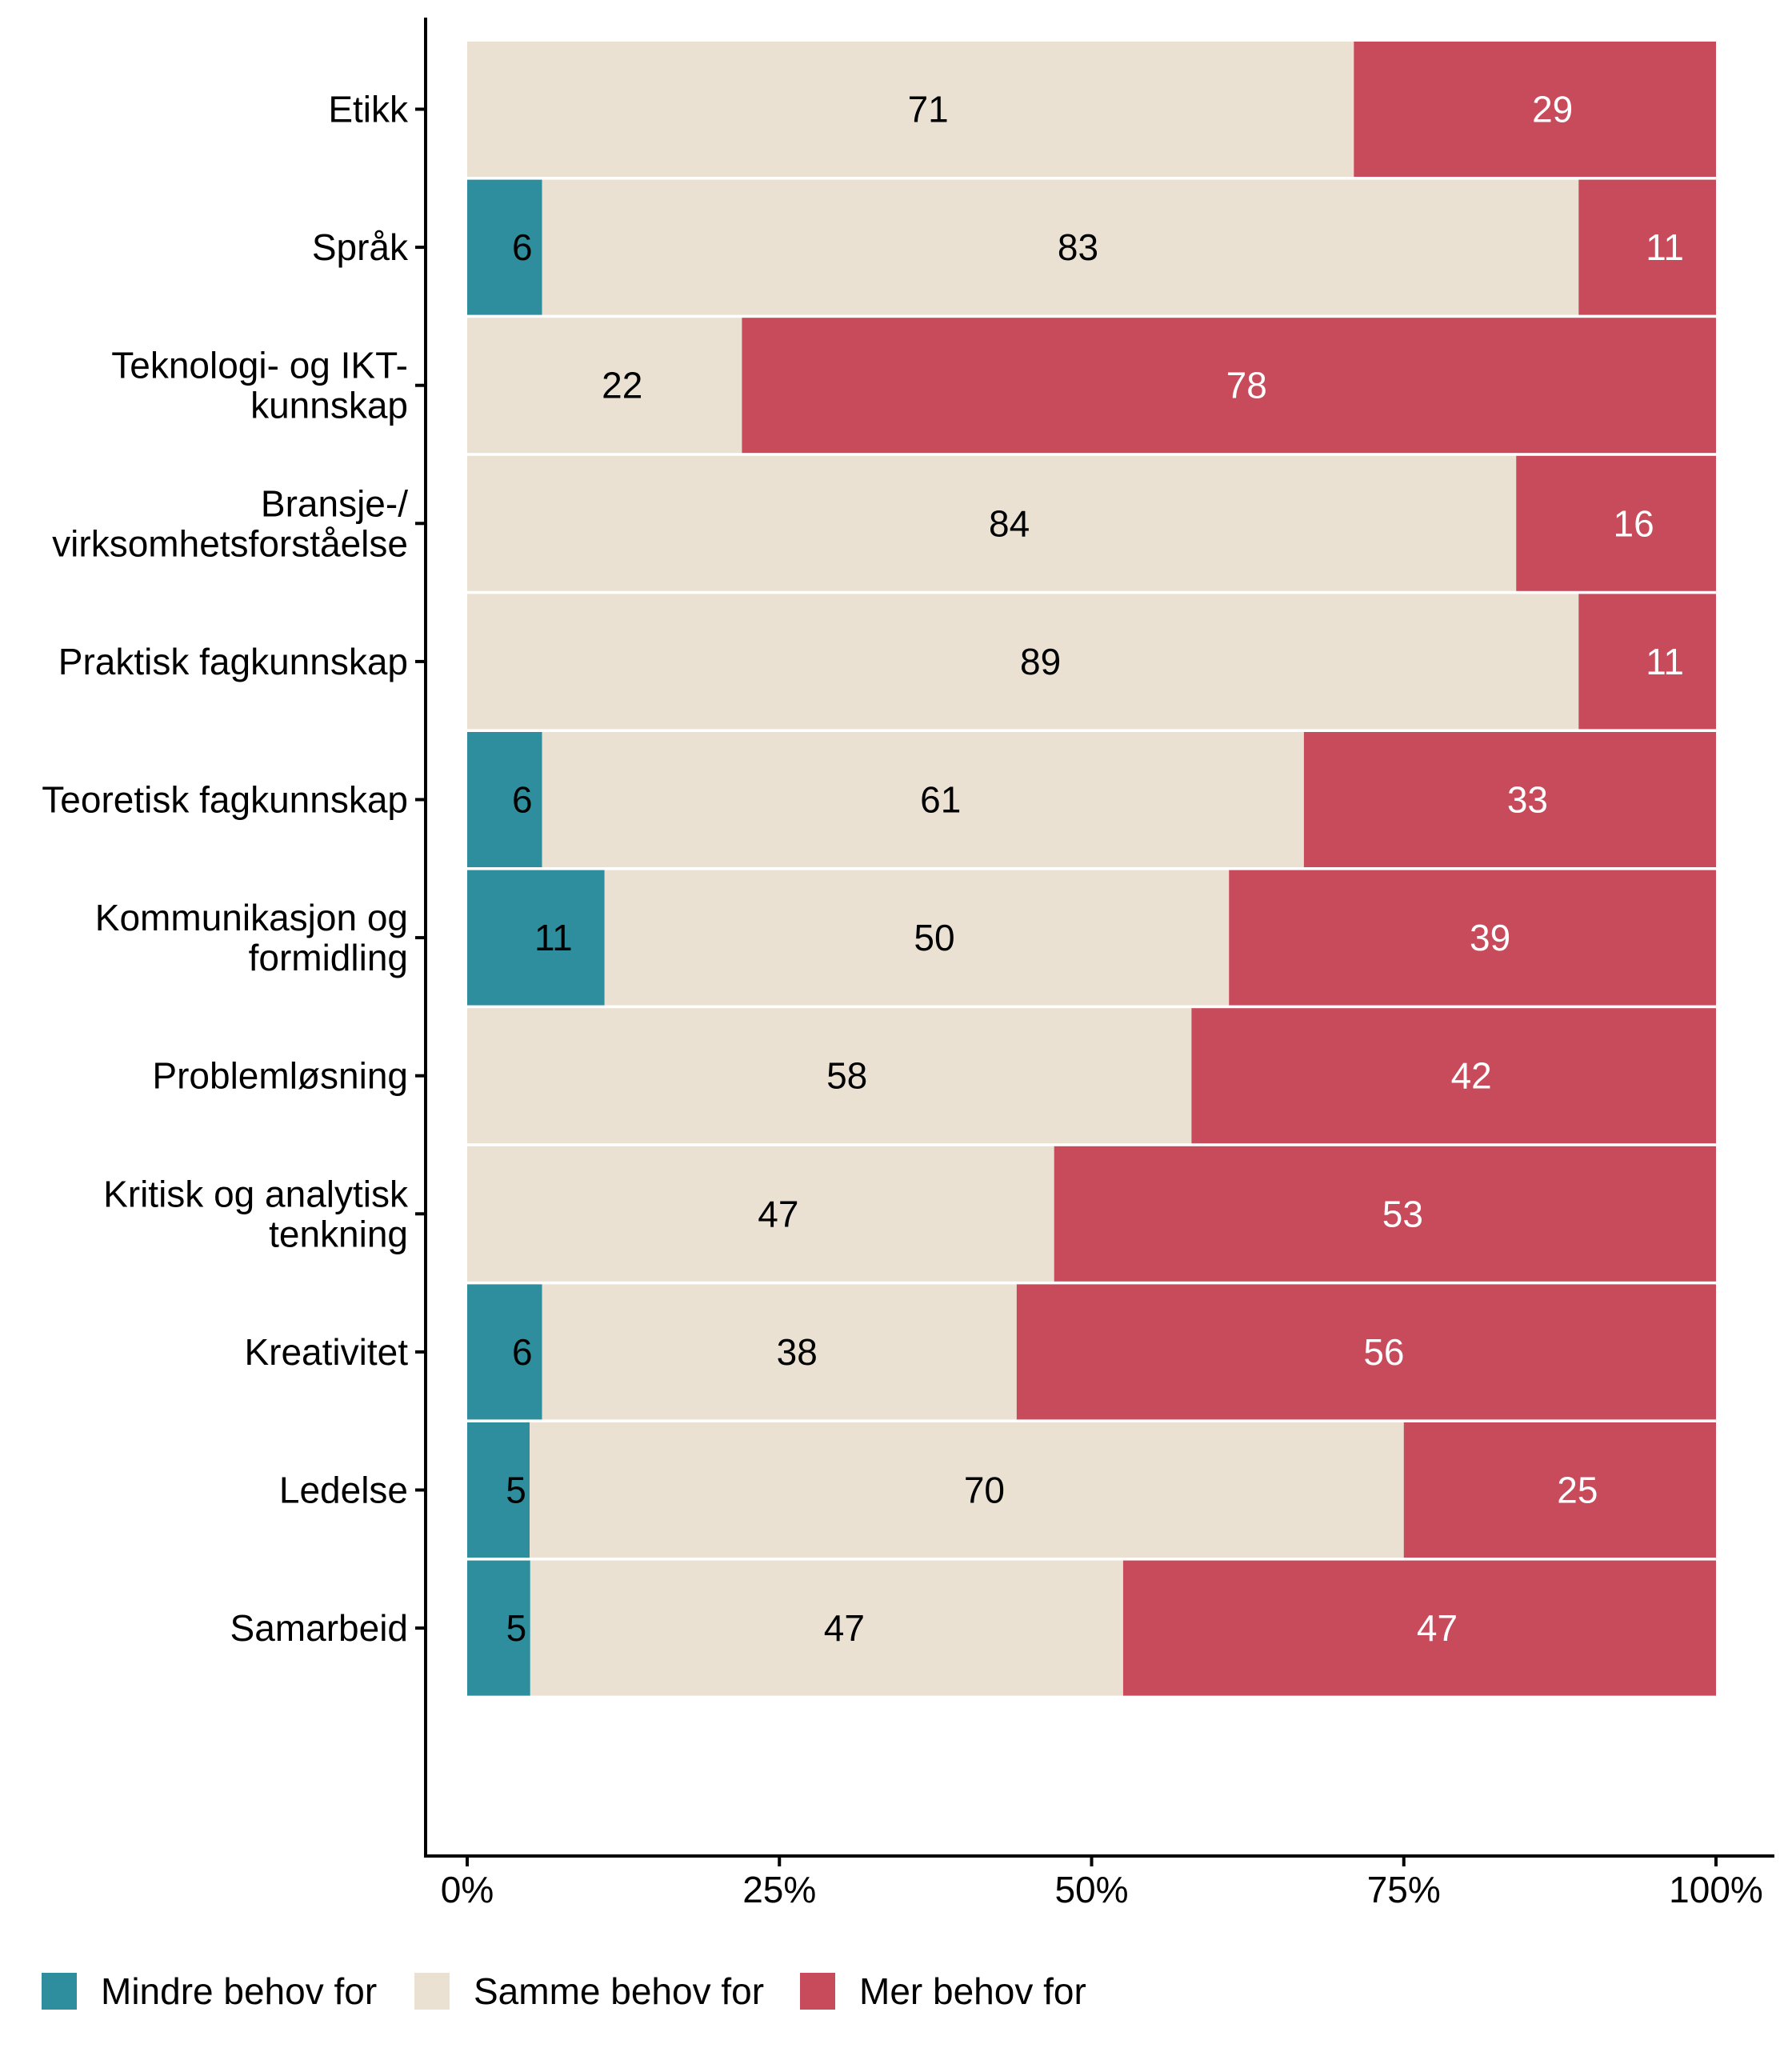  Describe the element at coordinates (797, 1352) in the screenshot. I see `bar-value-label: 38` at that location.